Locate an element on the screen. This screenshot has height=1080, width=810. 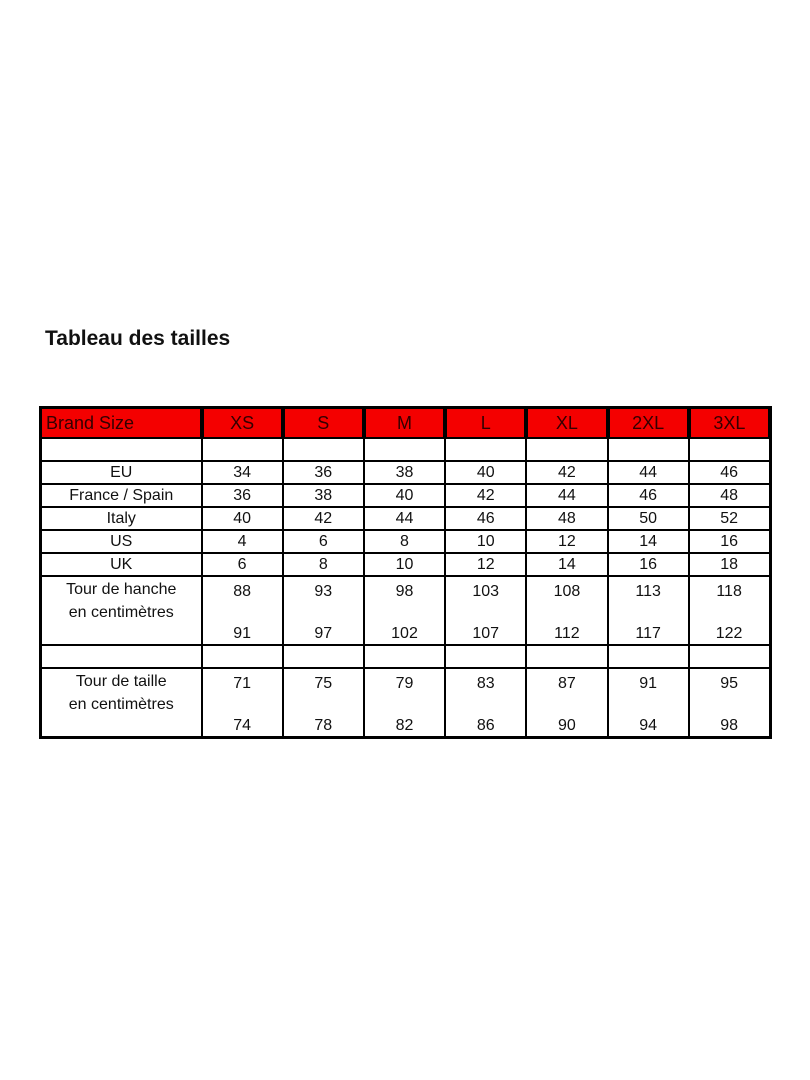
measure-label: Tour de hanche en centimètres is located at coordinates (121, 610).